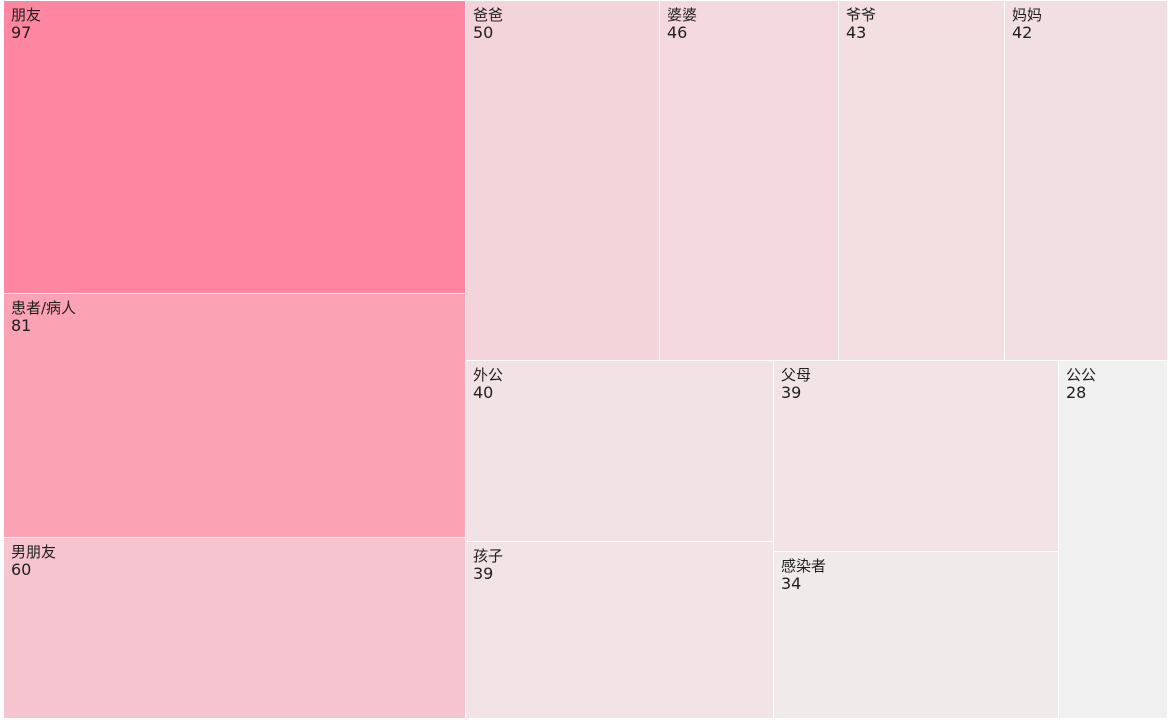 The image size is (1168, 722). I want to click on treemap-cell-label: 婆婆, so click(682, 15).